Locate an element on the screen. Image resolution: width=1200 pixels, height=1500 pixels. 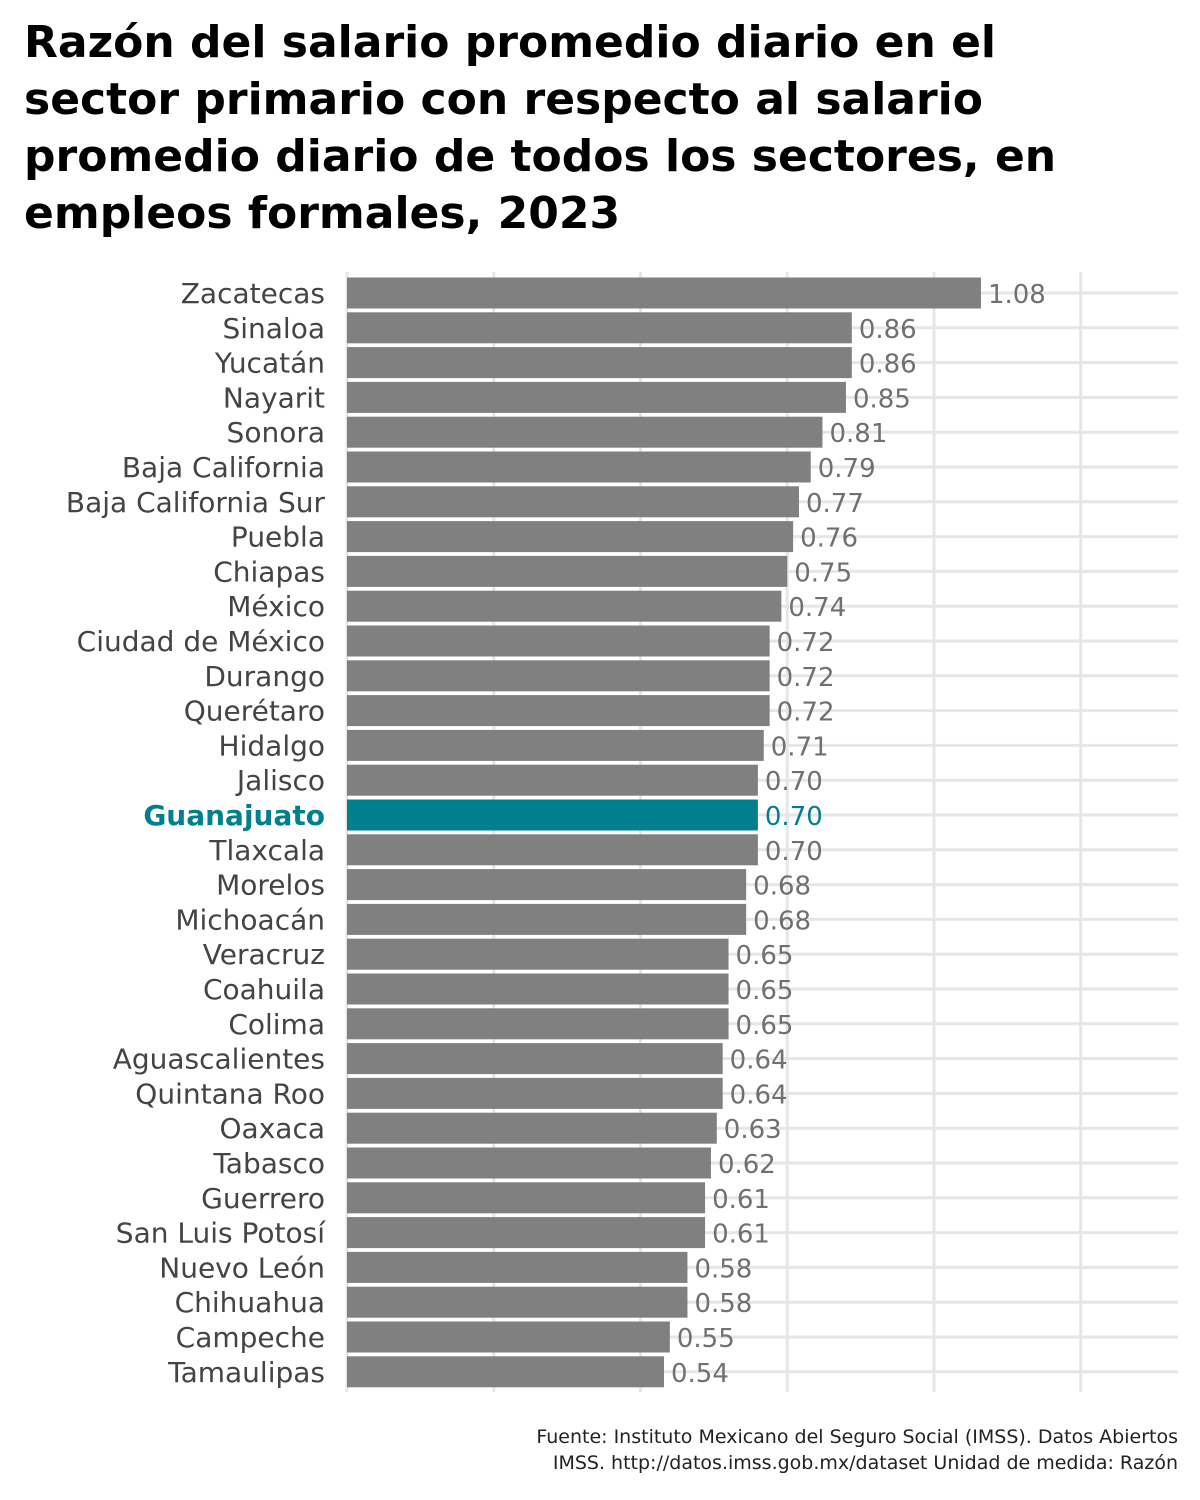
category-label-30: Campeche is located at coordinates (250, 1337).